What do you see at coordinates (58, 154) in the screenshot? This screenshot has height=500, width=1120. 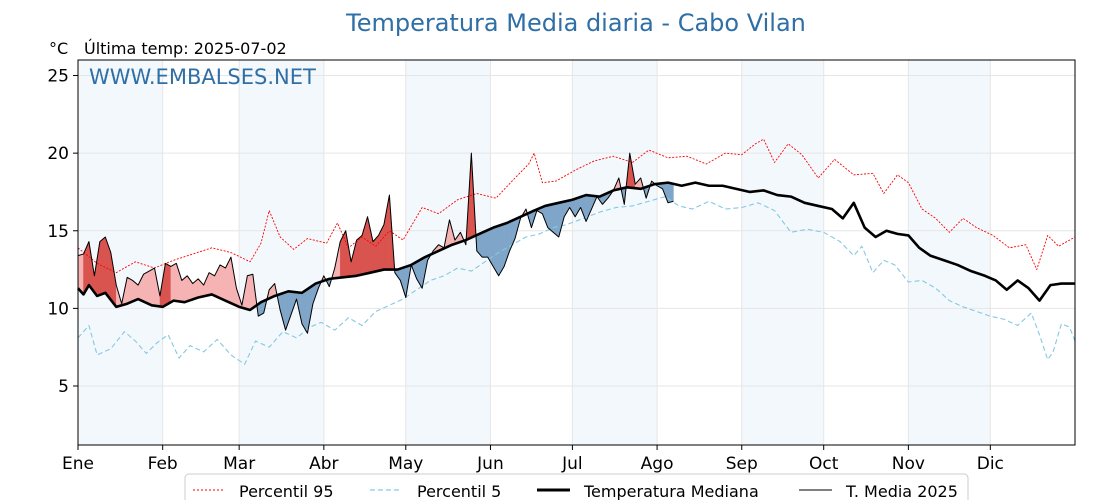 I see `y-tick-label: 20` at bounding box center [58, 154].